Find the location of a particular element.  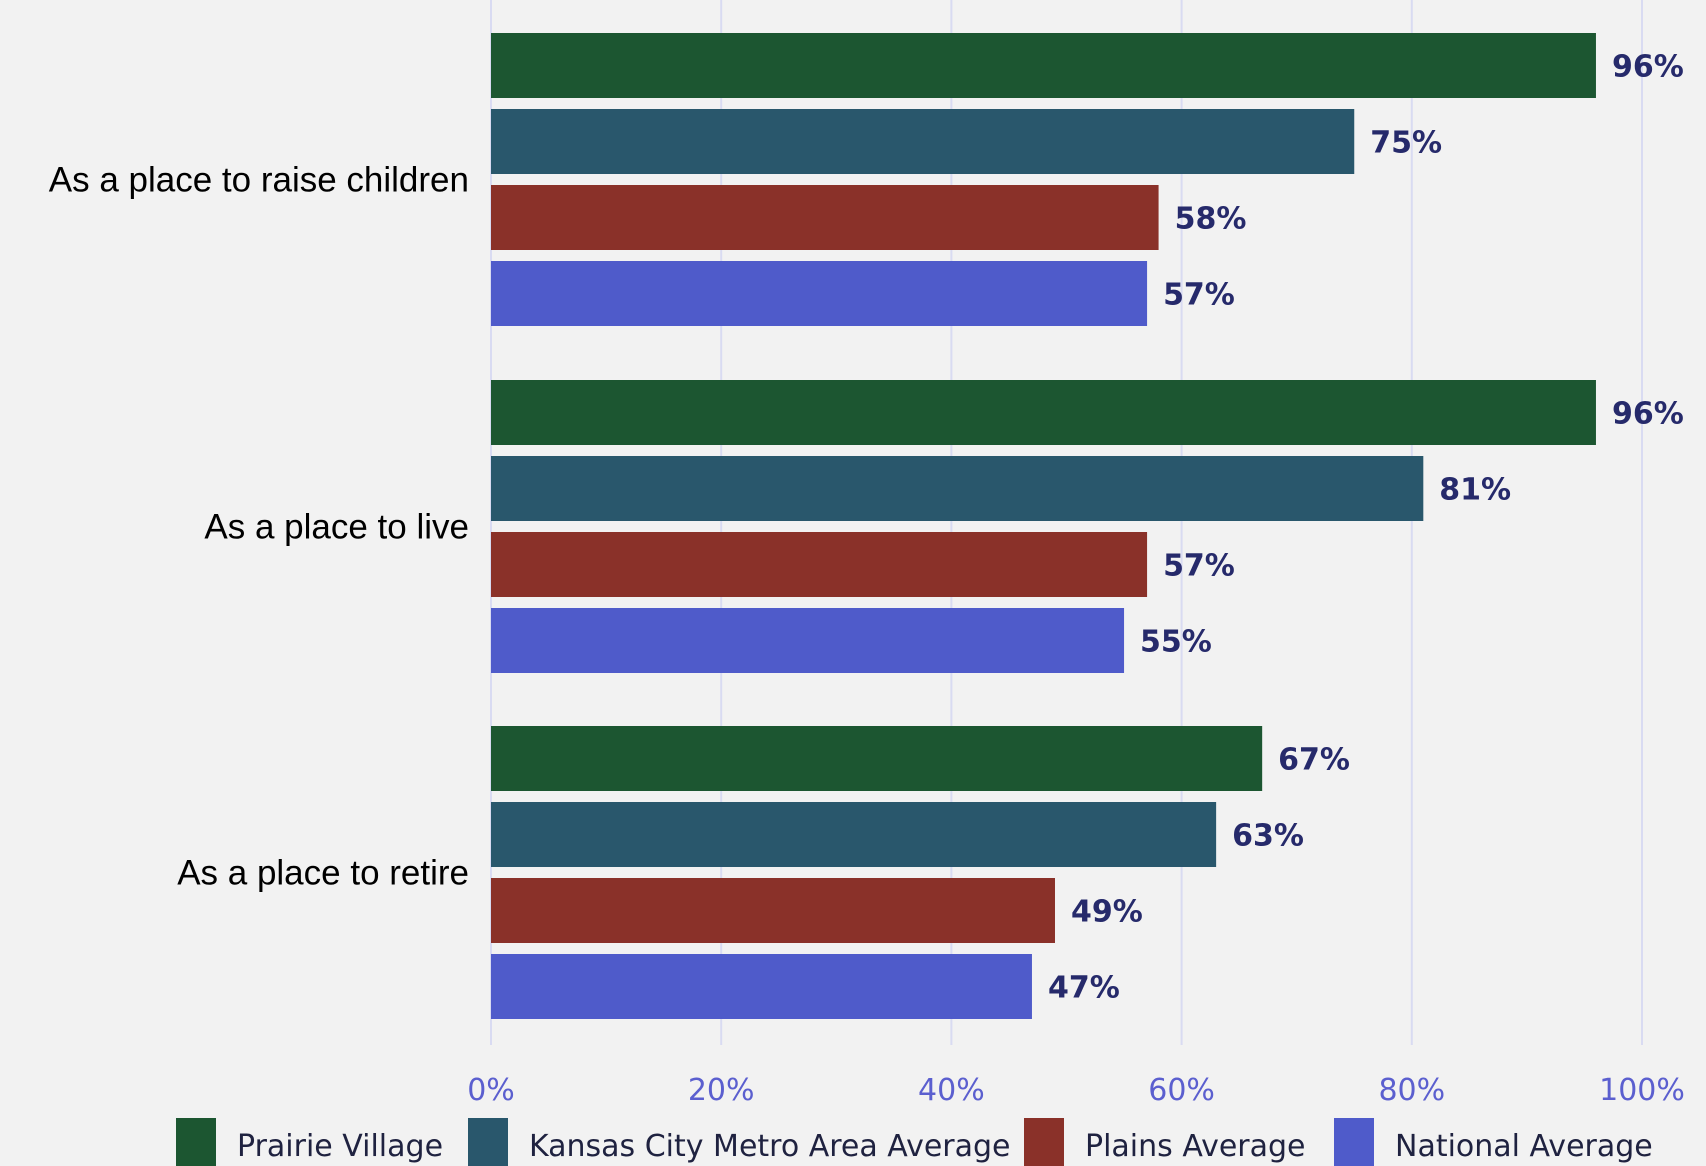

bar-value-label: 55% is located at coordinates (1176, 642).